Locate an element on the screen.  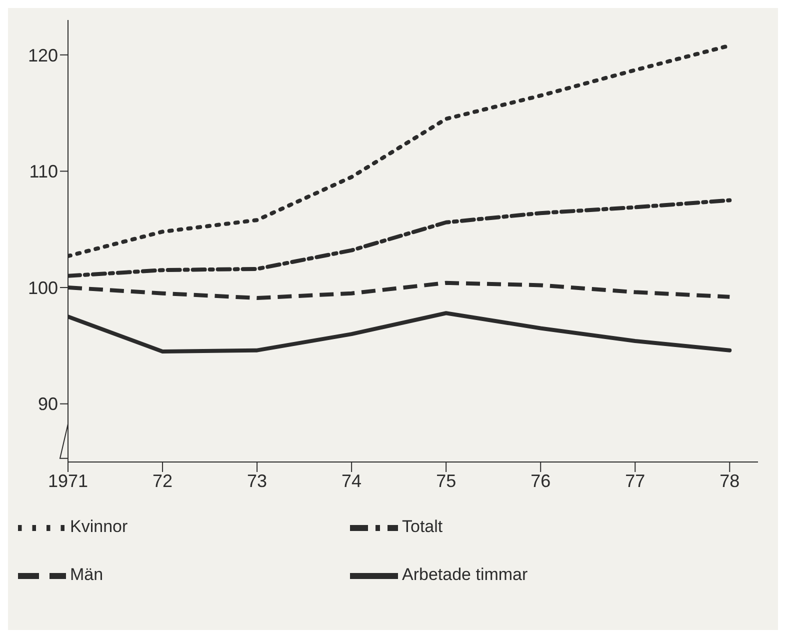
x-tick-label: 75 is located at coordinates (446, 480).